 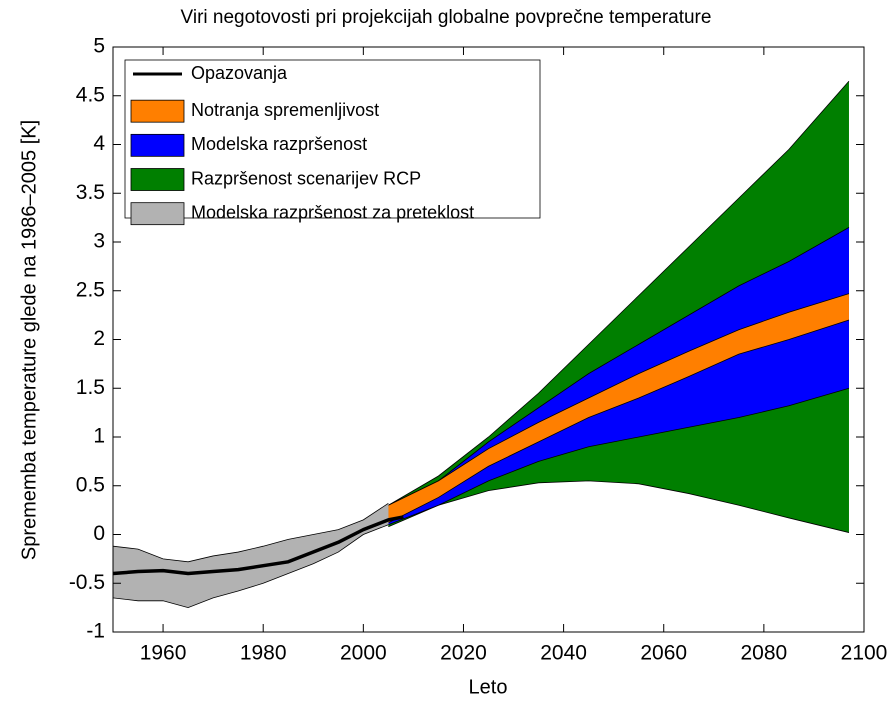 I want to click on y-tick-label: 3.5, so click(x=90, y=192).